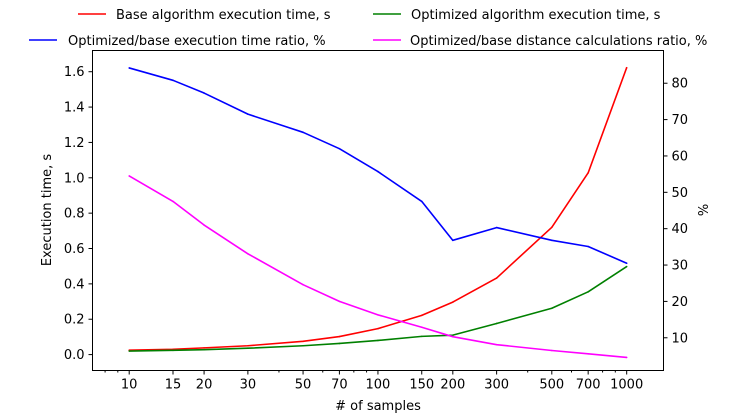 The height and width of the screenshot is (417, 738). I want to click on legend-label: Optimized algorithm execution time, s, so click(536, 15).